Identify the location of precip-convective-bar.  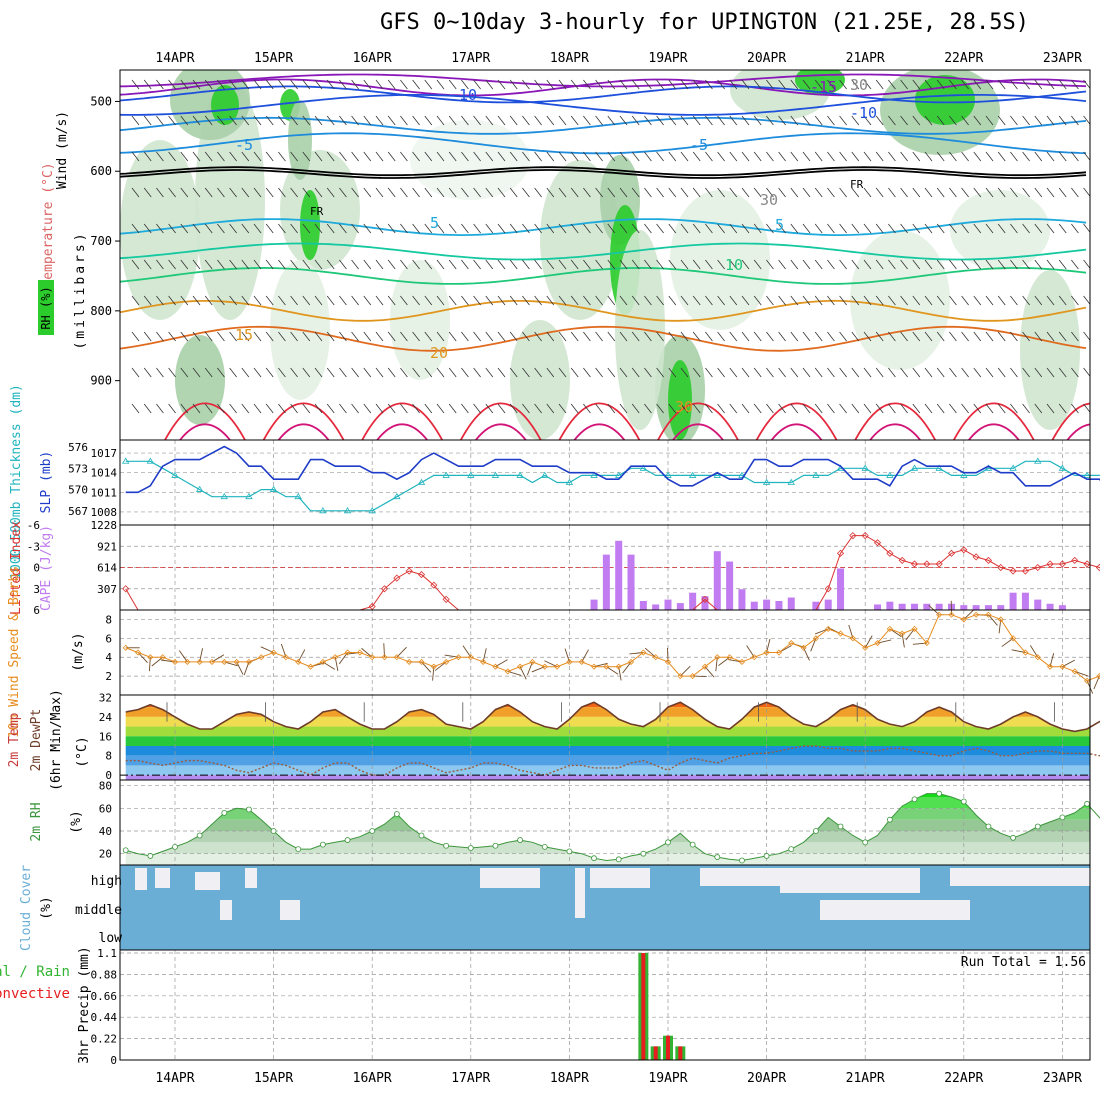
(655, 1053).